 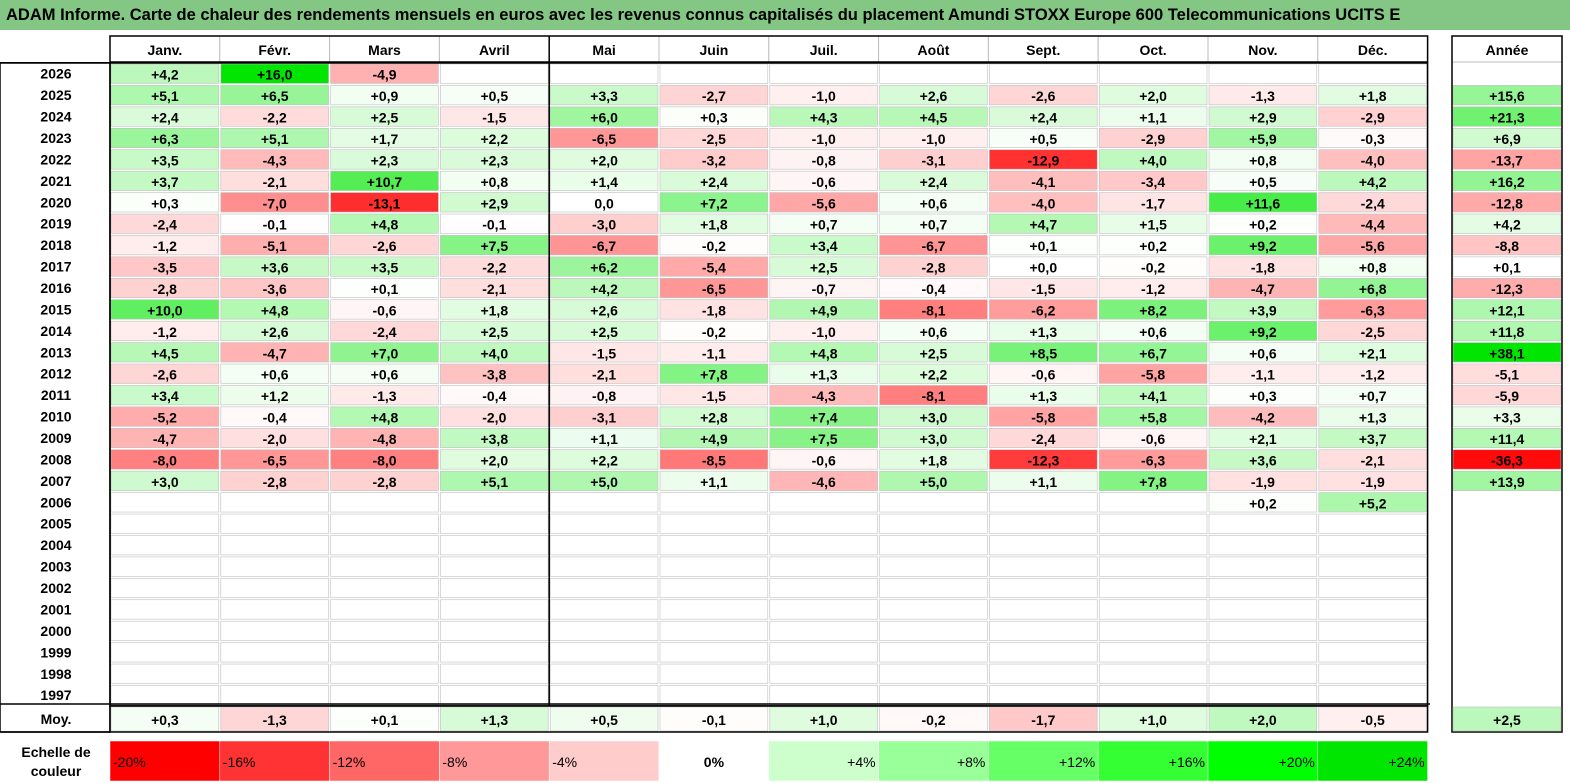 What do you see at coordinates (714, 353) in the screenshot?
I see `cell-value: -1,1` at bounding box center [714, 353].